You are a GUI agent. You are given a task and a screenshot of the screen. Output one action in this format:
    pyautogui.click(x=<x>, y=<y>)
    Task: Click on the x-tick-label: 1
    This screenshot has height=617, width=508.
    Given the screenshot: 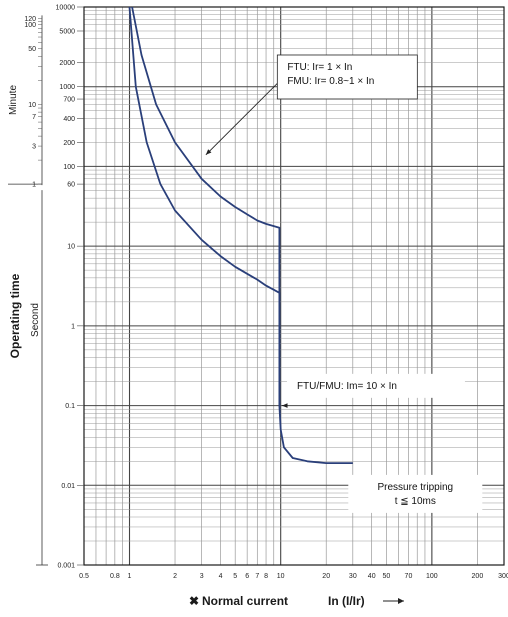 What is the action you would take?
    pyautogui.click(x=130, y=576)
    